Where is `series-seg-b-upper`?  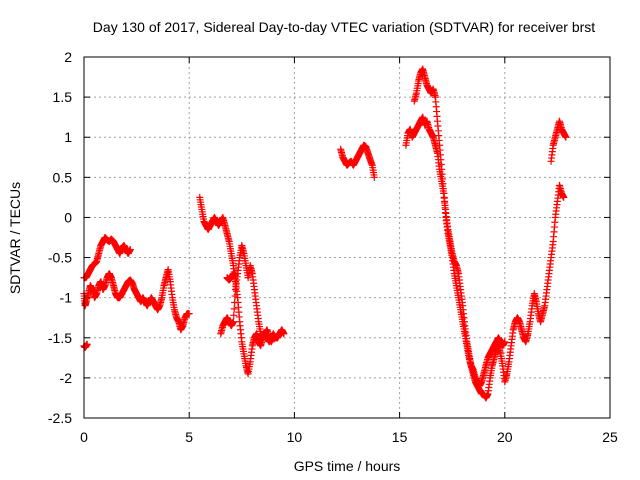 series-seg-b-upper is located at coordinates (242, 285).